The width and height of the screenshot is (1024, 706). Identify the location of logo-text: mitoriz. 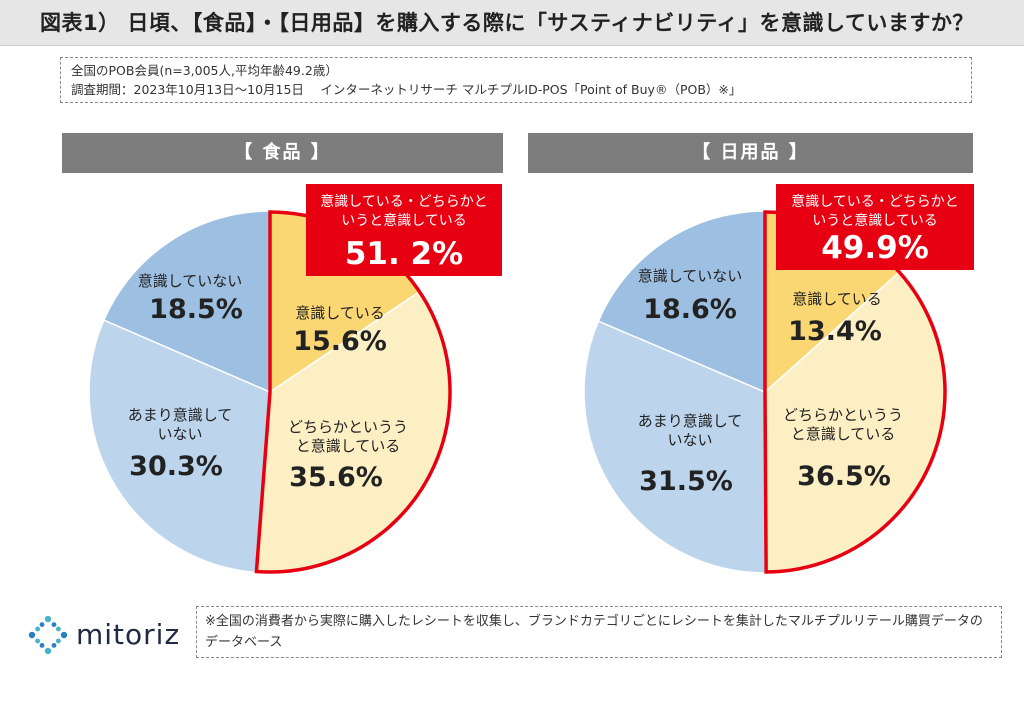
(128, 634).